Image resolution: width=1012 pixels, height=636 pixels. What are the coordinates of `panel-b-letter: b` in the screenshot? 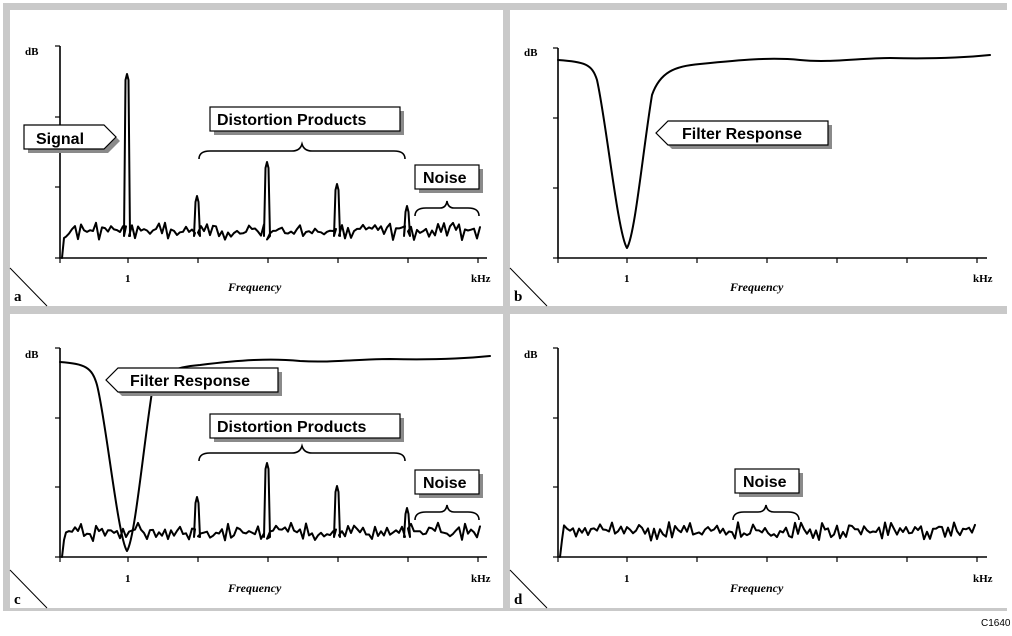 It's located at (518, 297).